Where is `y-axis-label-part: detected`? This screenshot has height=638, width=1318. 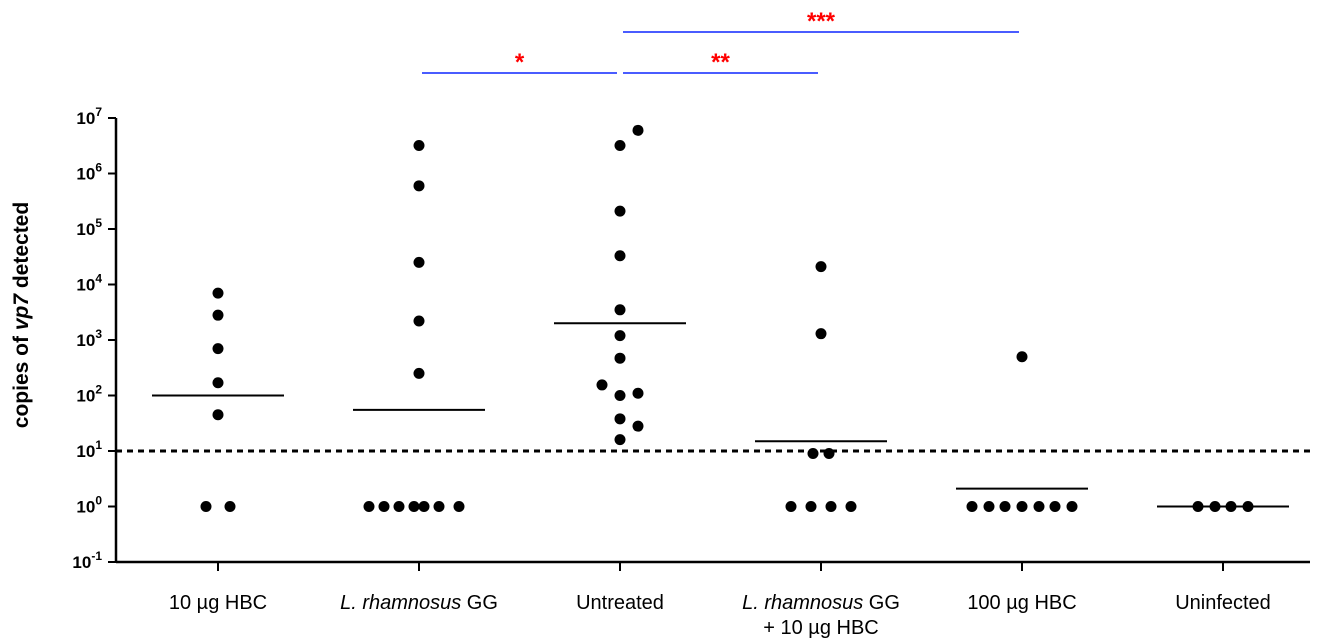 y-axis-label-part: detected is located at coordinates (21, 248).